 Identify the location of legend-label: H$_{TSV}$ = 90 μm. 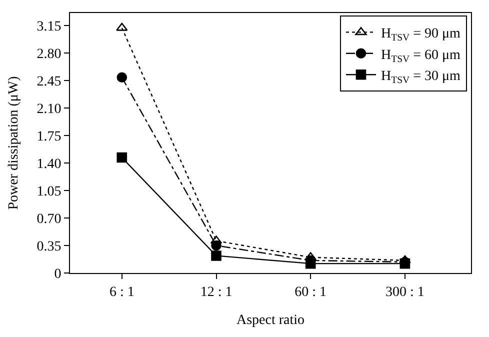
(420, 35).